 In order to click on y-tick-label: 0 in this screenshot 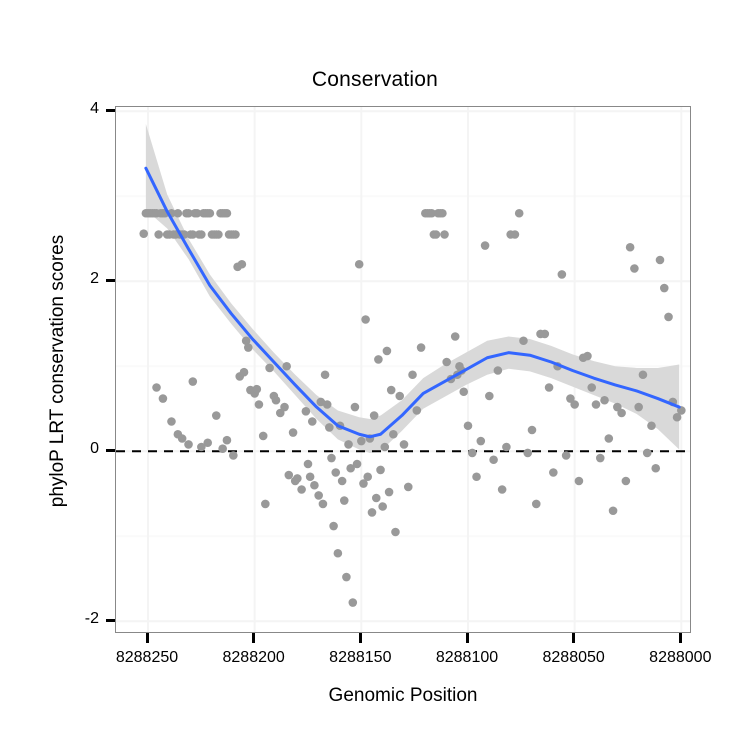, I will do `click(94, 449)`.